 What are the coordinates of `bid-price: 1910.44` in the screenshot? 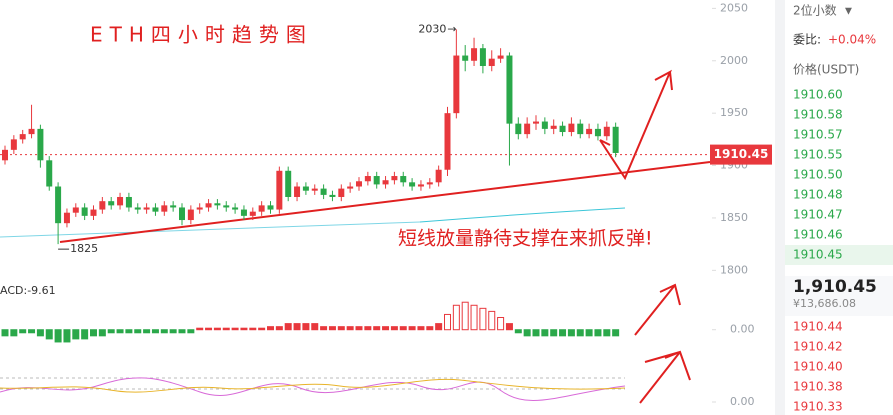 It's located at (818, 327).